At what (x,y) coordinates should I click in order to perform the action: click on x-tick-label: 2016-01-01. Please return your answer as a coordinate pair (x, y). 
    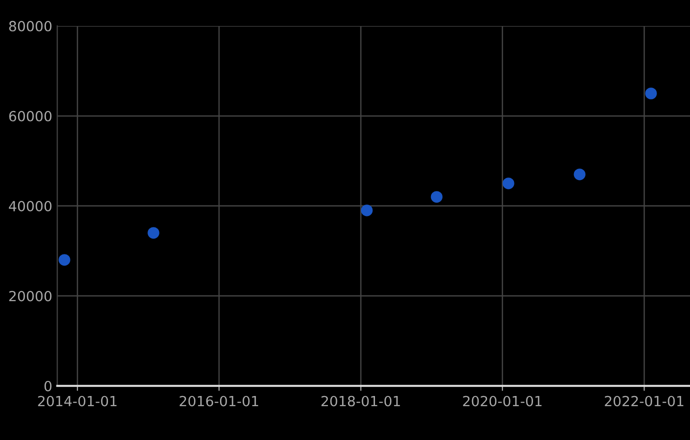
    Looking at the image, I should click on (219, 401).